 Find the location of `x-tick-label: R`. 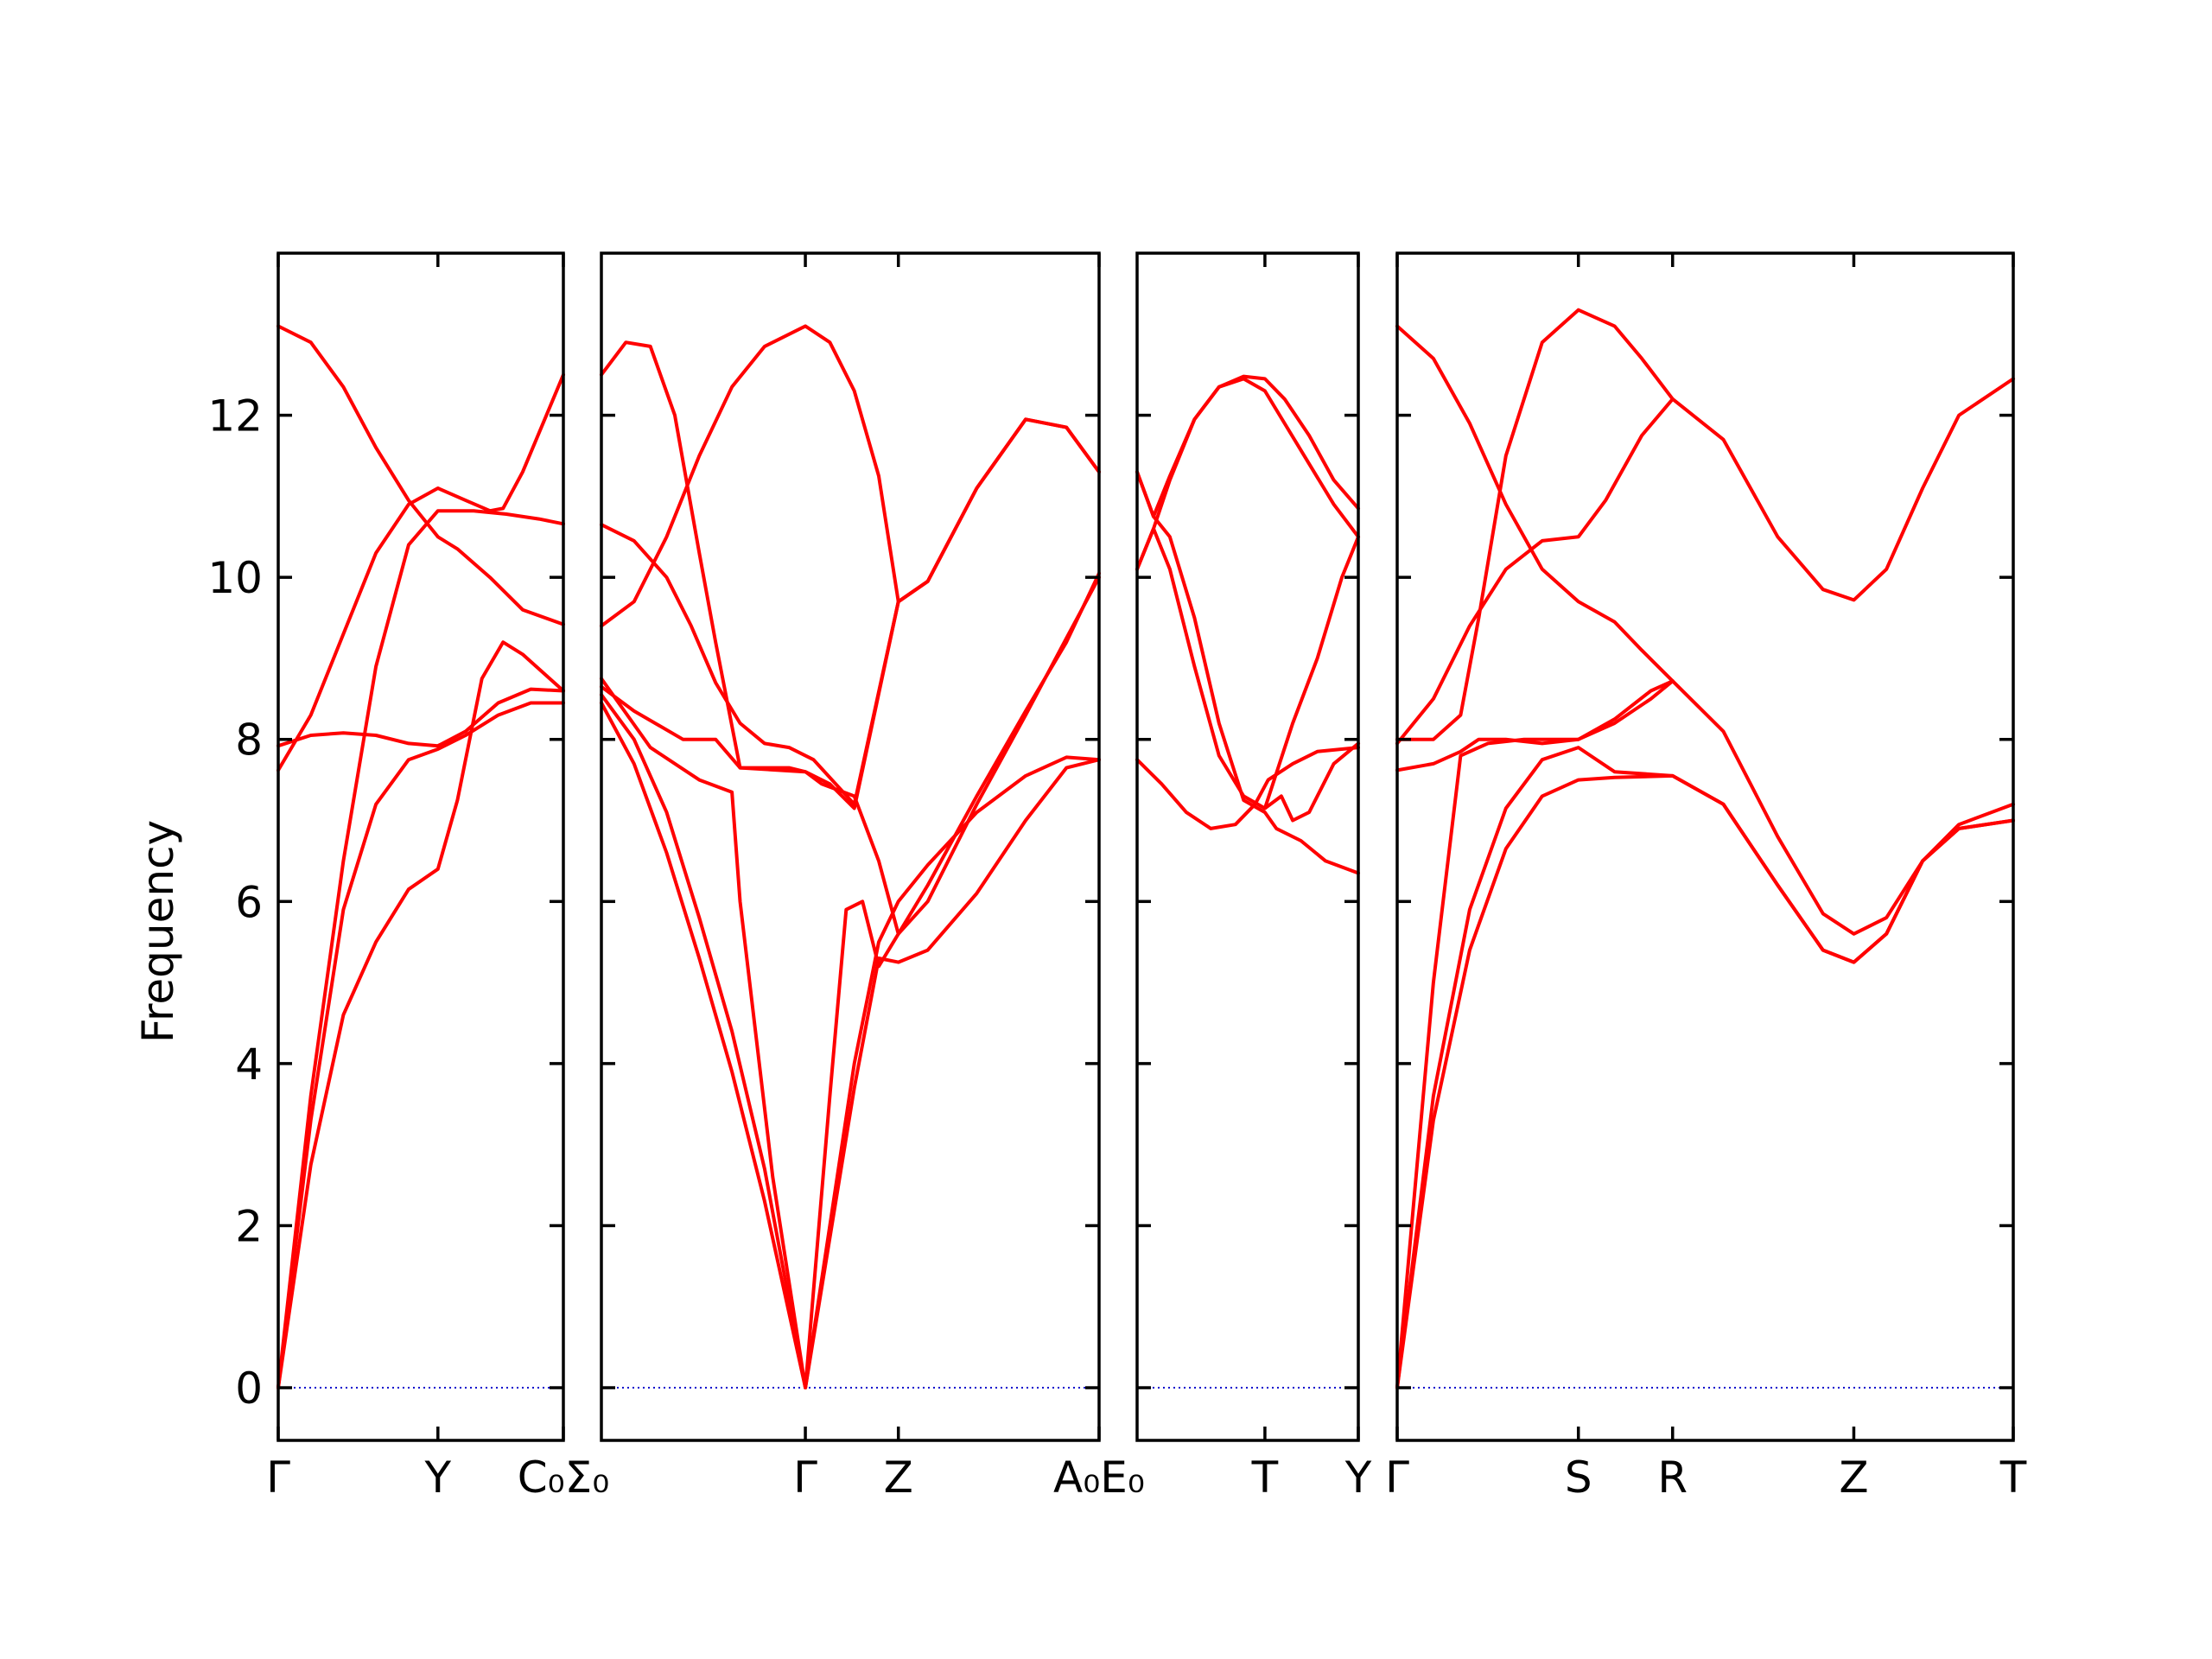

x-tick-label: R is located at coordinates (1672, 1477).